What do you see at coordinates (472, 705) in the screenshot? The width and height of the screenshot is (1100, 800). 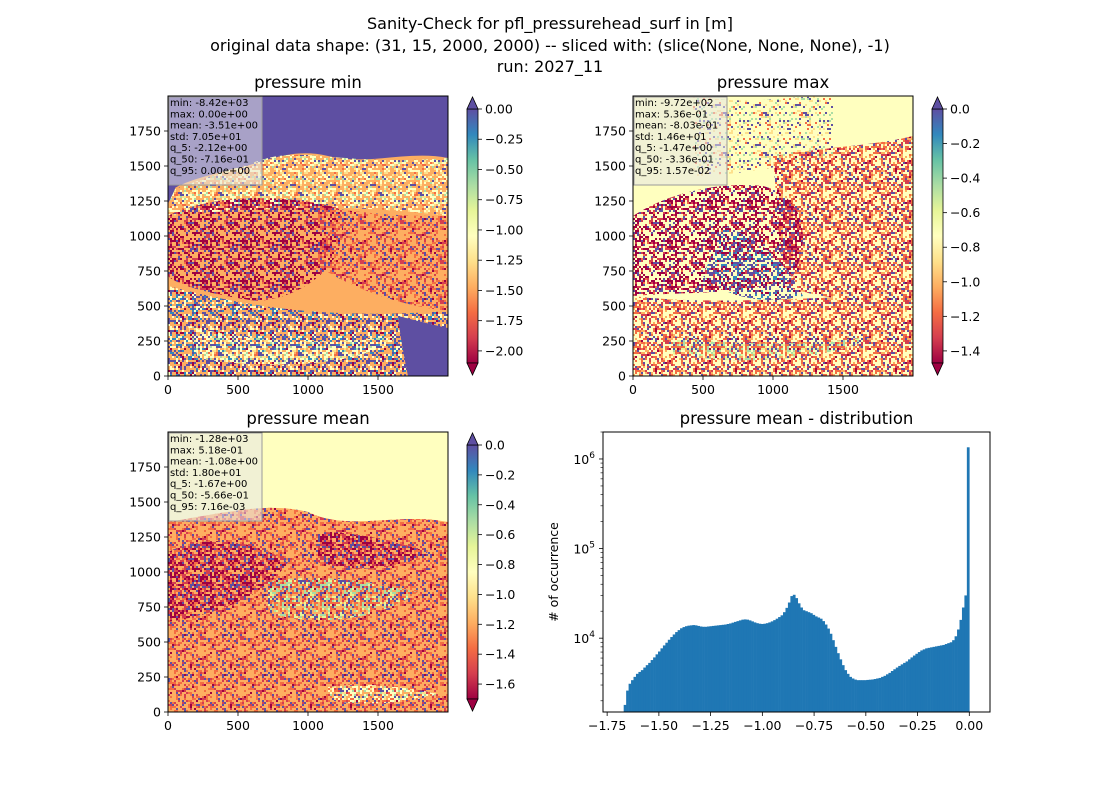 I see `colorbar-extend-min` at bounding box center [472, 705].